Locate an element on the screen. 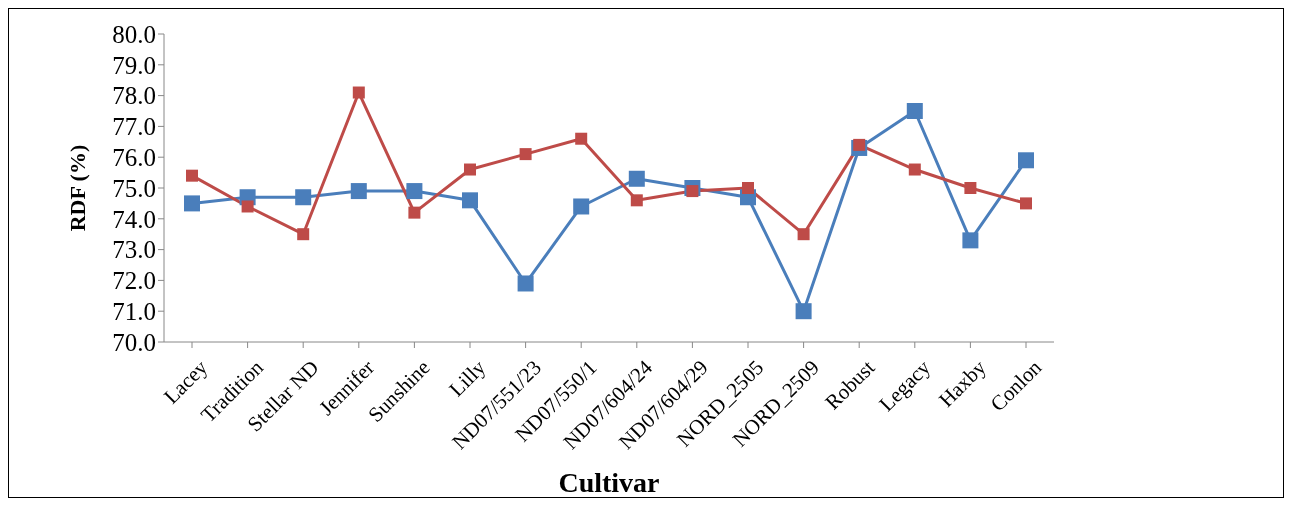  y-tick-label: 72.0 is located at coordinates (134, 281).